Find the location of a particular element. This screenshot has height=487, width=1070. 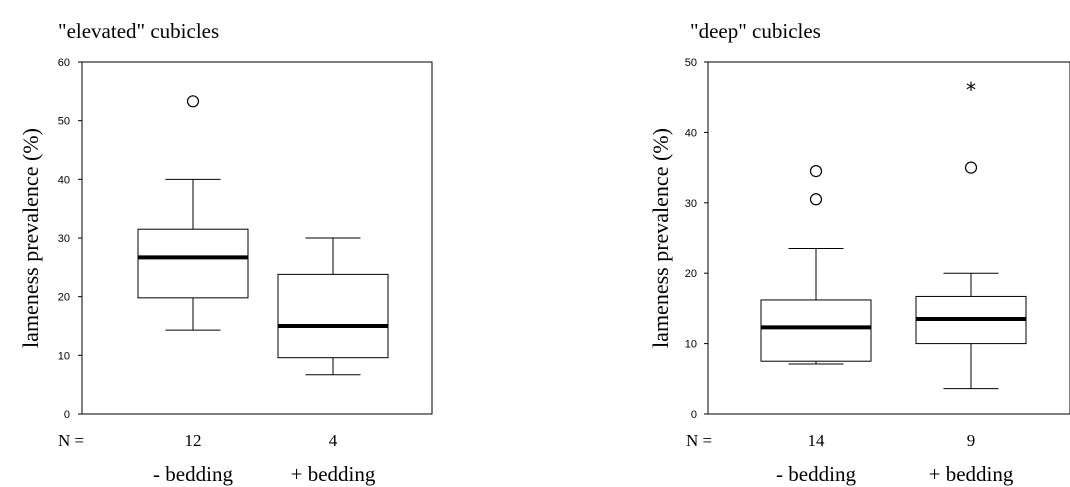

n-value: 4 is located at coordinates (333, 440).